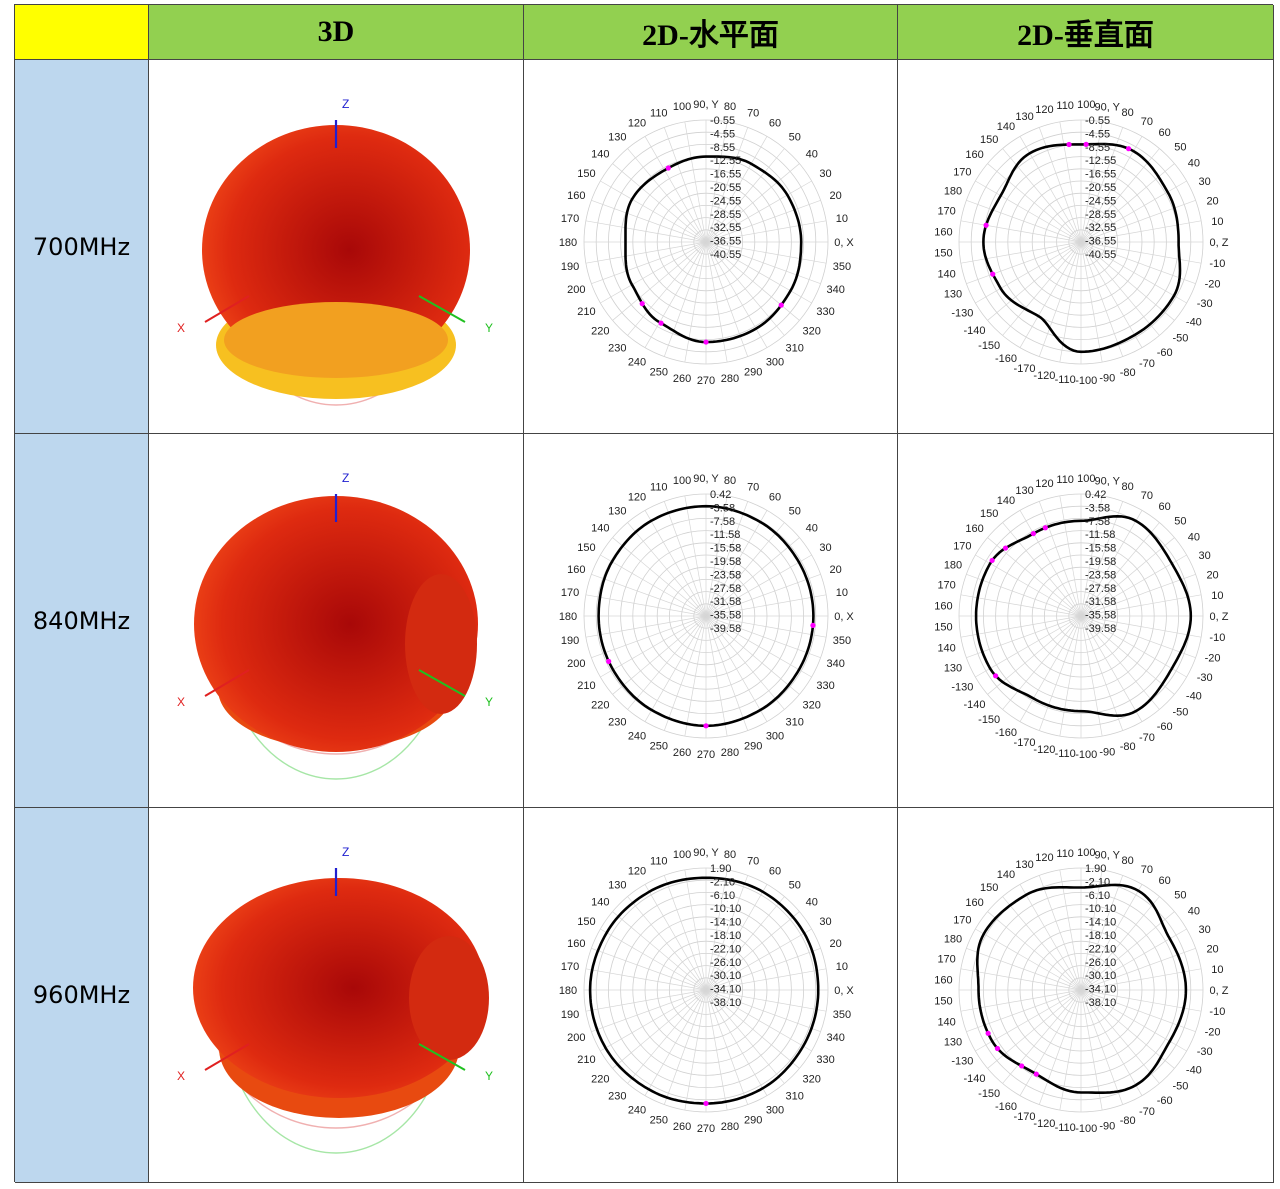 The image size is (1280, 1189). I want to click on radial-label: -26.10, so click(725, 963).